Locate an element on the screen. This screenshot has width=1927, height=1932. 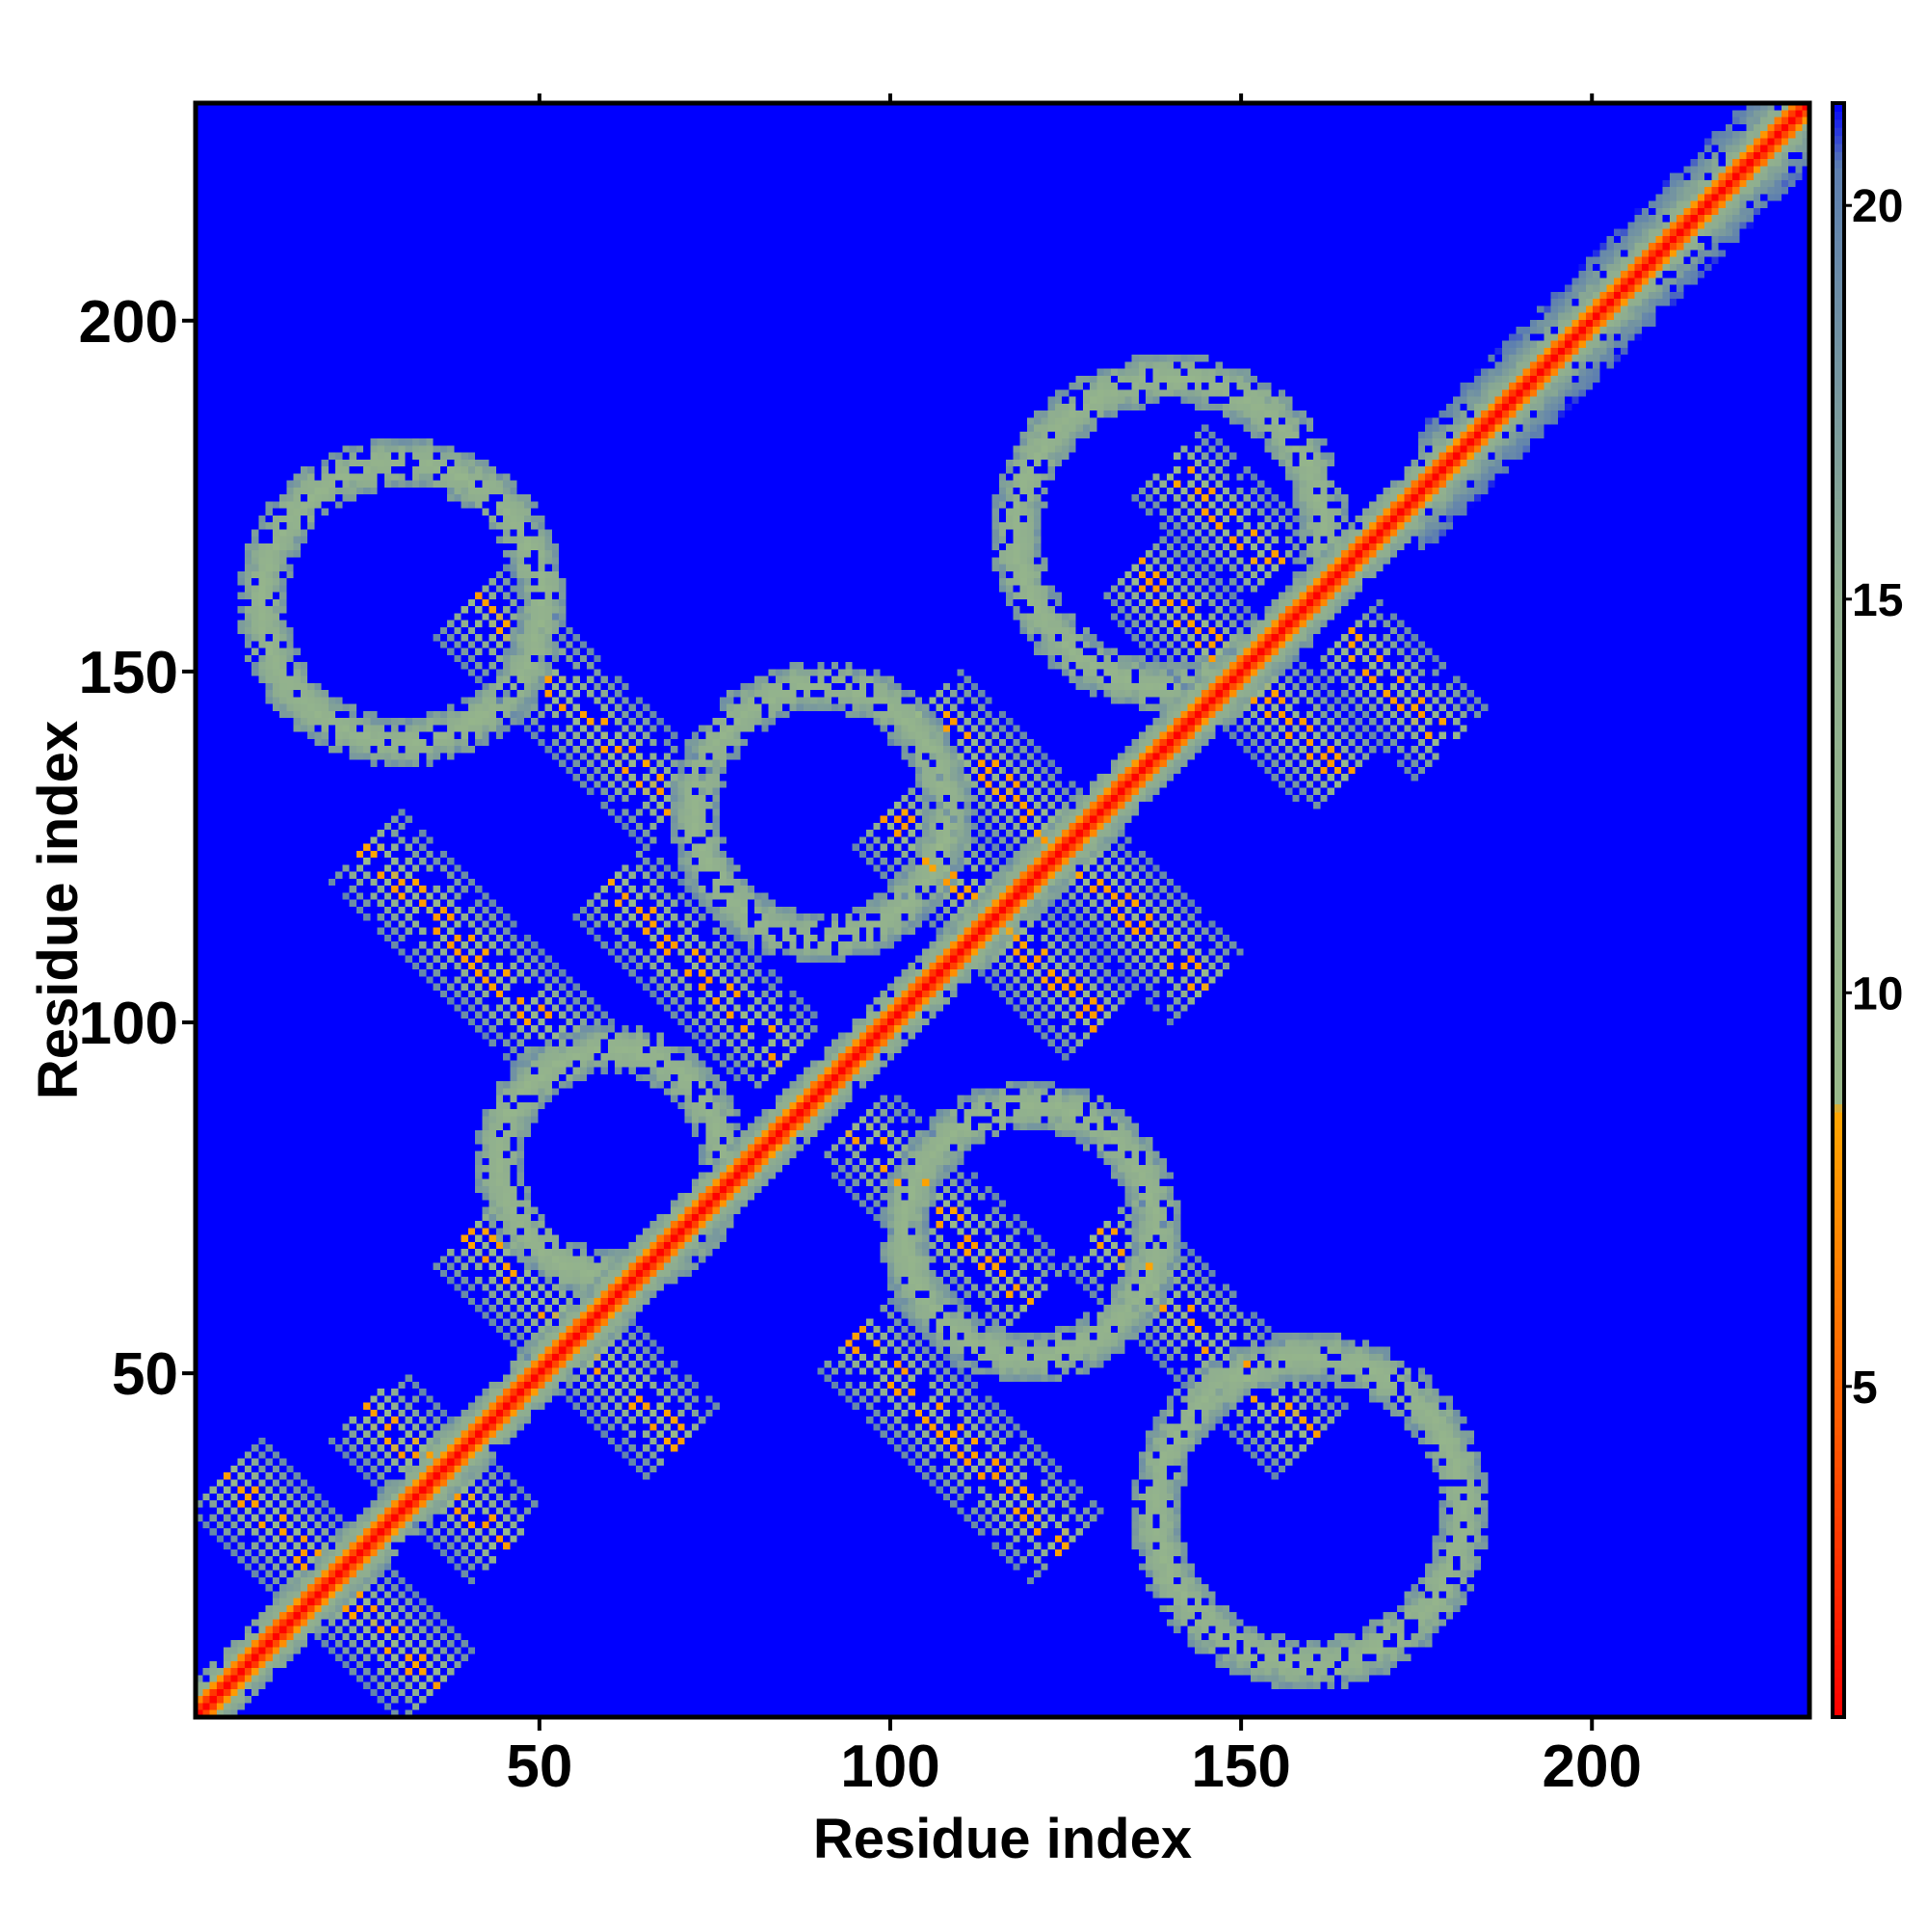
x-tick-label: 100 is located at coordinates (890, 1767).